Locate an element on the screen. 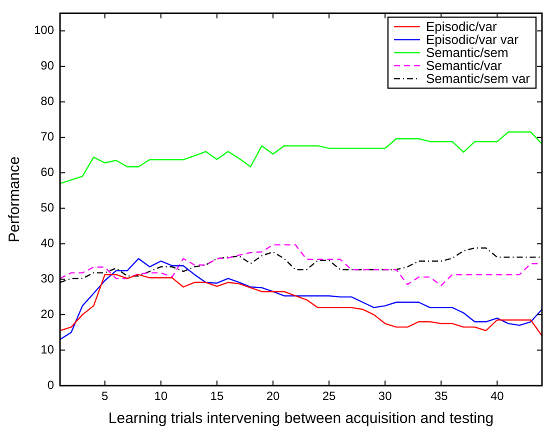 The image size is (543, 434). legend-label: Semantic/sem is located at coordinates (467, 52).